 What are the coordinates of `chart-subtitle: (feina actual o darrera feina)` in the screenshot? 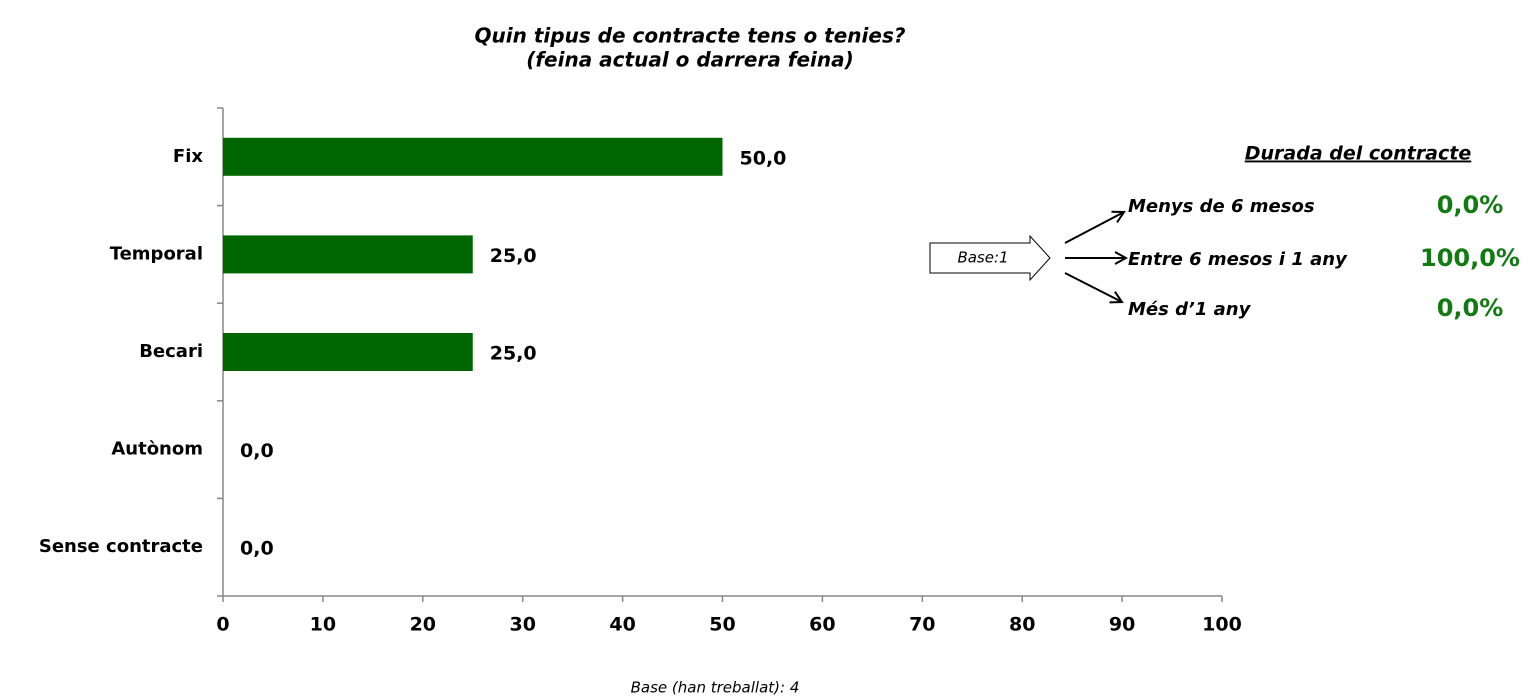 It's located at (690, 60).